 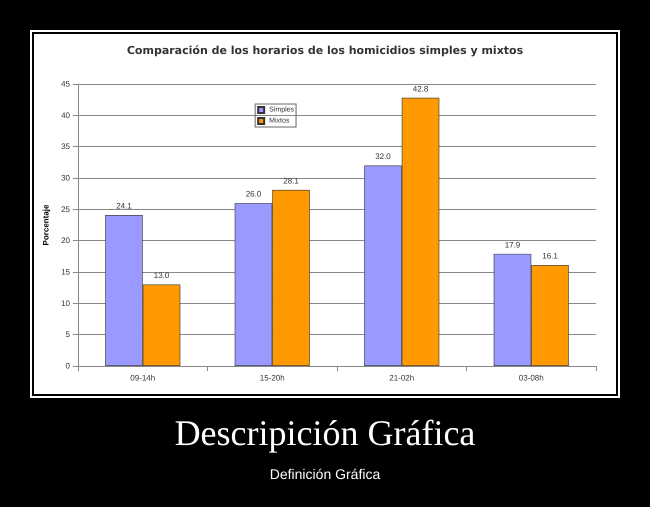 I want to click on y-tick-label: 35, so click(x=66, y=147).